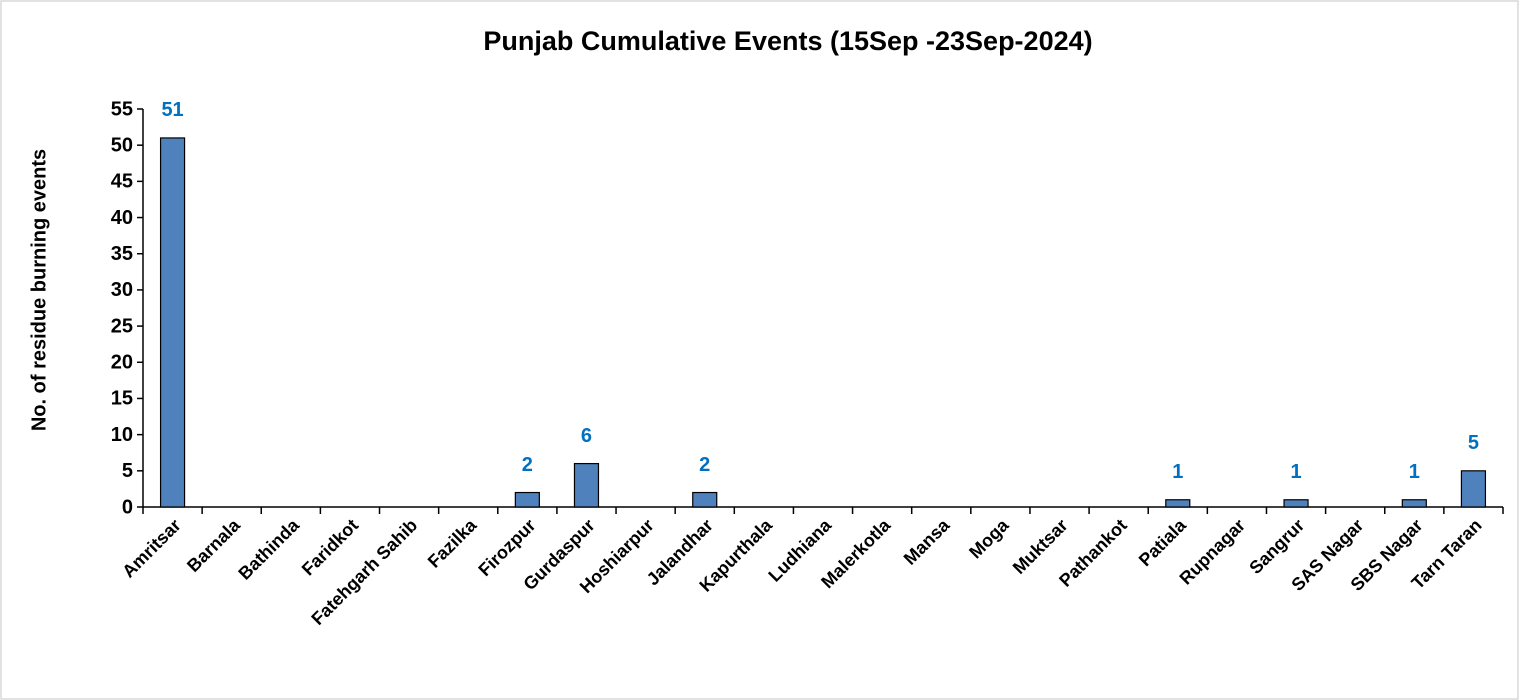 The width and height of the screenshot is (1519, 700). Describe the element at coordinates (122, 218) in the screenshot. I see `y-tick-label: 40` at that location.